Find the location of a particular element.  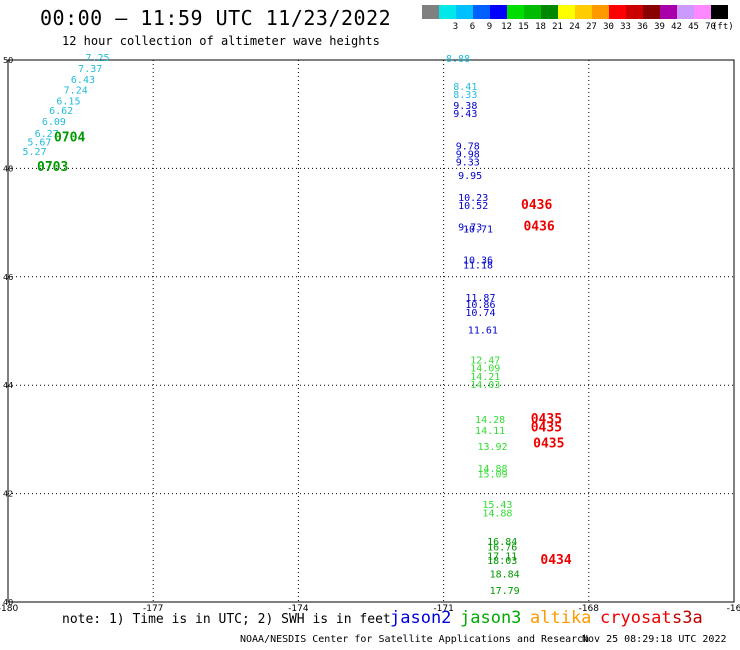

wave-height-label: 18.03 is located at coordinates (502, 561).